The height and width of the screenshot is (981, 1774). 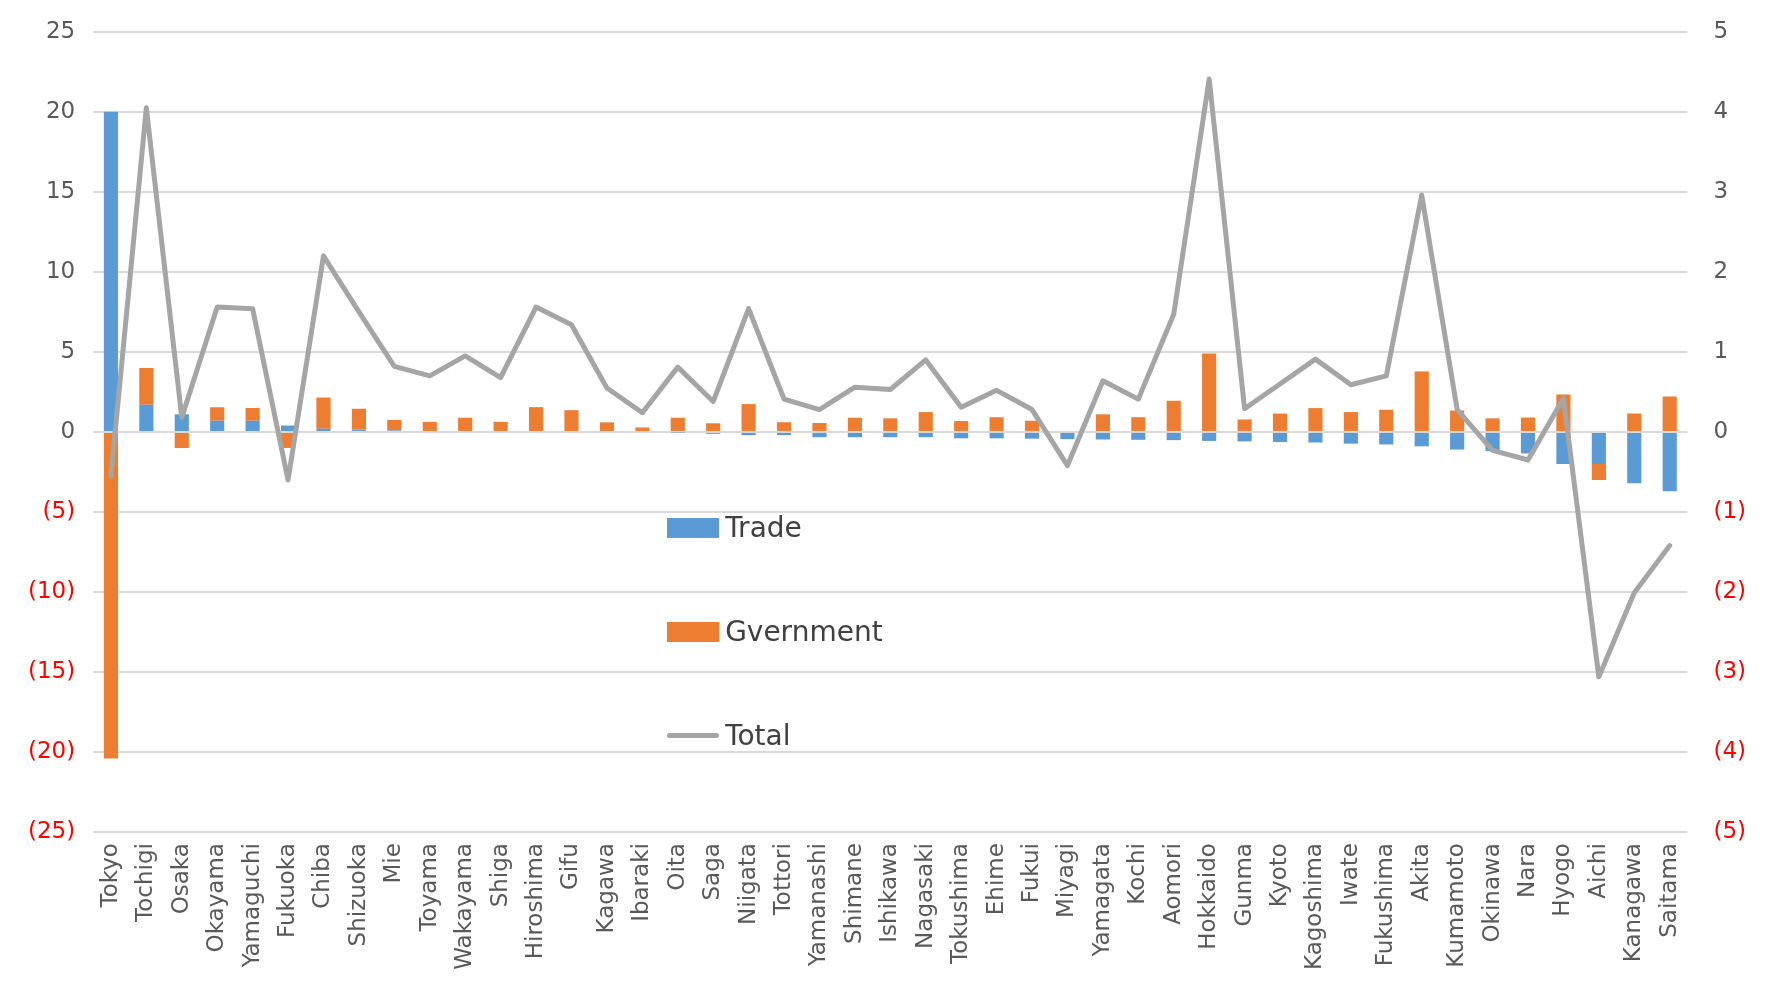 What do you see at coordinates (1525, 870) in the screenshot?
I see `x-tick-label: Nara` at bounding box center [1525, 870].